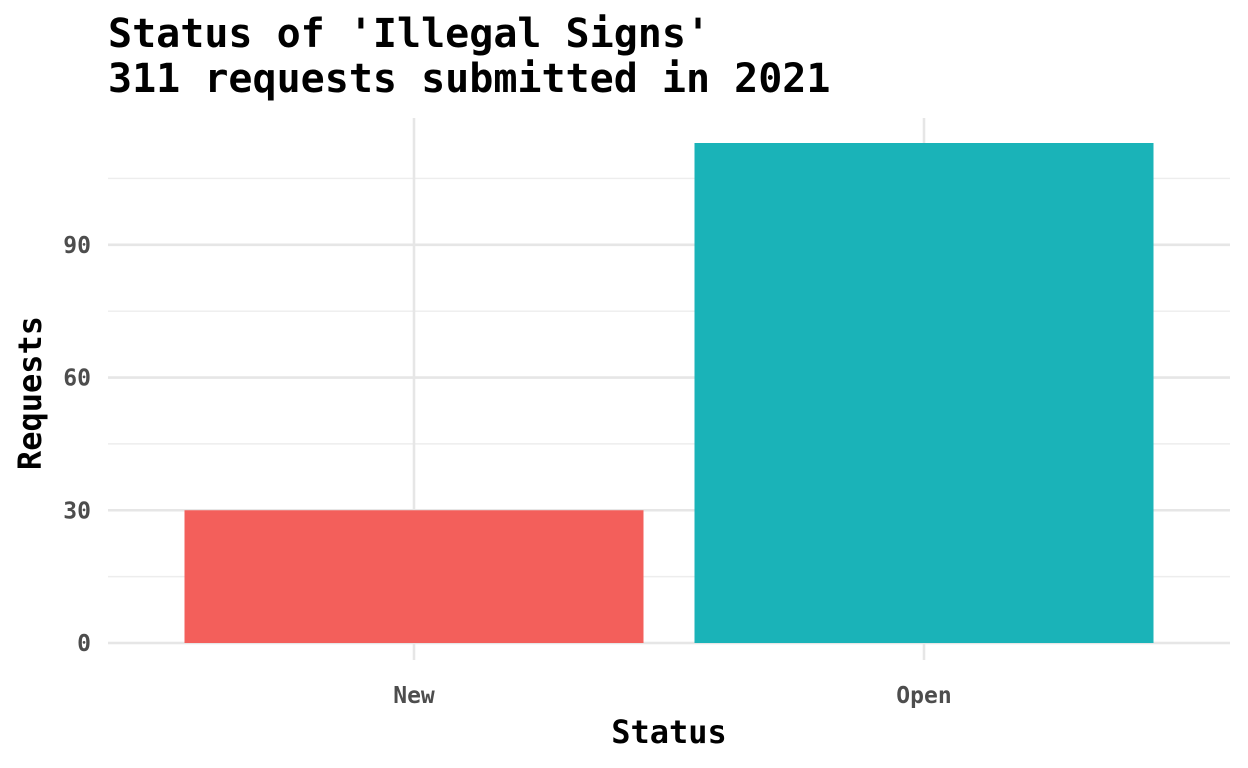 This screenshot has width=1248, height=768. What do you see at coordinates (672, 696) in the screenshot?
I see `x-axis-ticks: New Open` at bounding box center [672, 696].